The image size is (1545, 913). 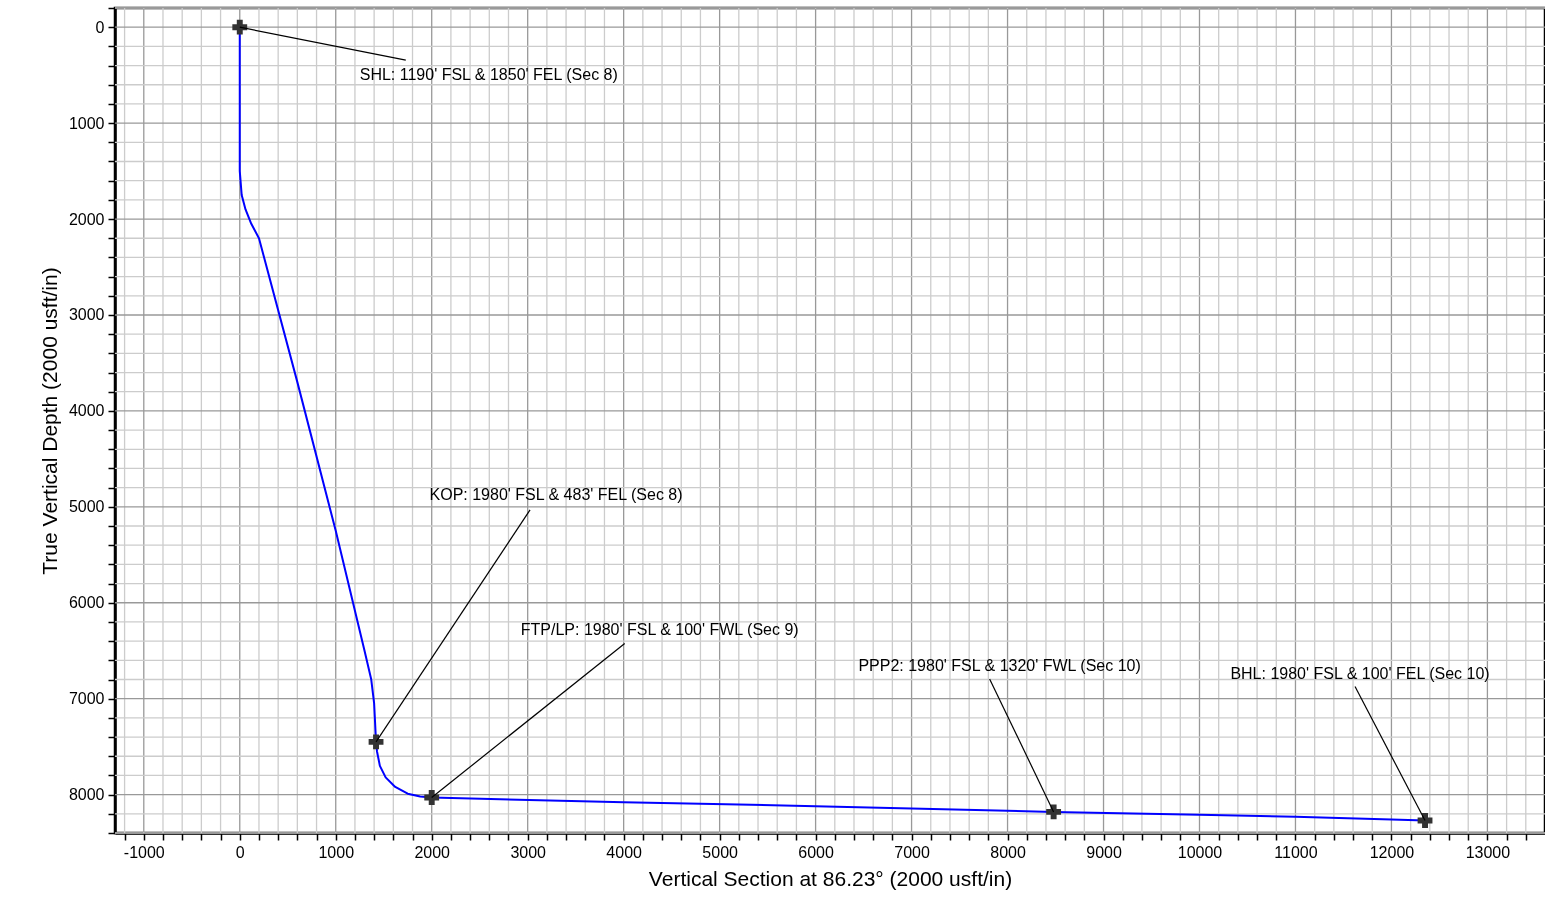 I want to click on x-tick-label: 4000, so click(x=624, y=852).